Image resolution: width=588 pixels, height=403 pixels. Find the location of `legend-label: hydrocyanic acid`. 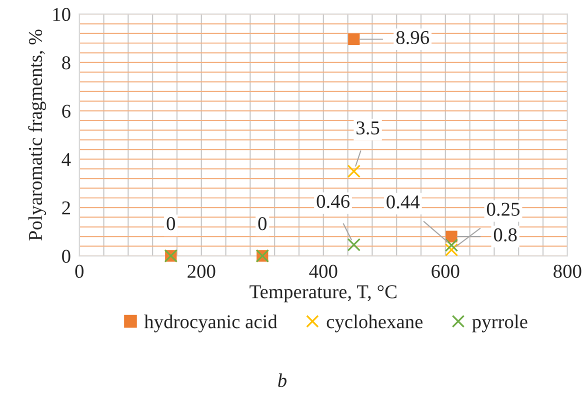

legend-label: hydrocyanic acid is located at coordinates (211, 323).